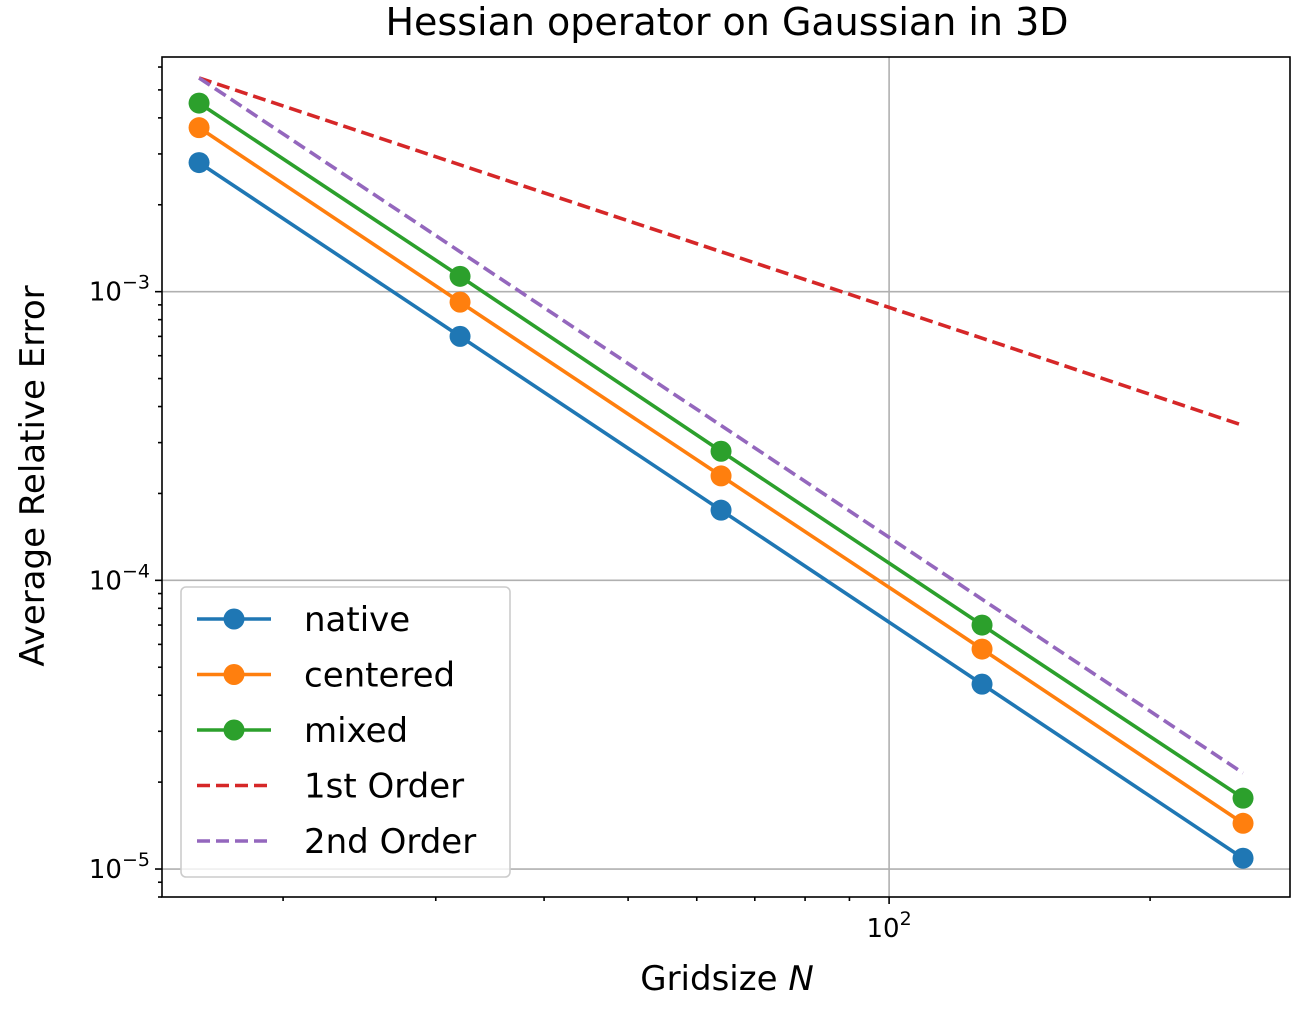 This screenshot has width=1307, height=1022. Describe the element at coordinates (105, 581) in the screenshot. I see `y-tick-label-base-1: 10` at that location.